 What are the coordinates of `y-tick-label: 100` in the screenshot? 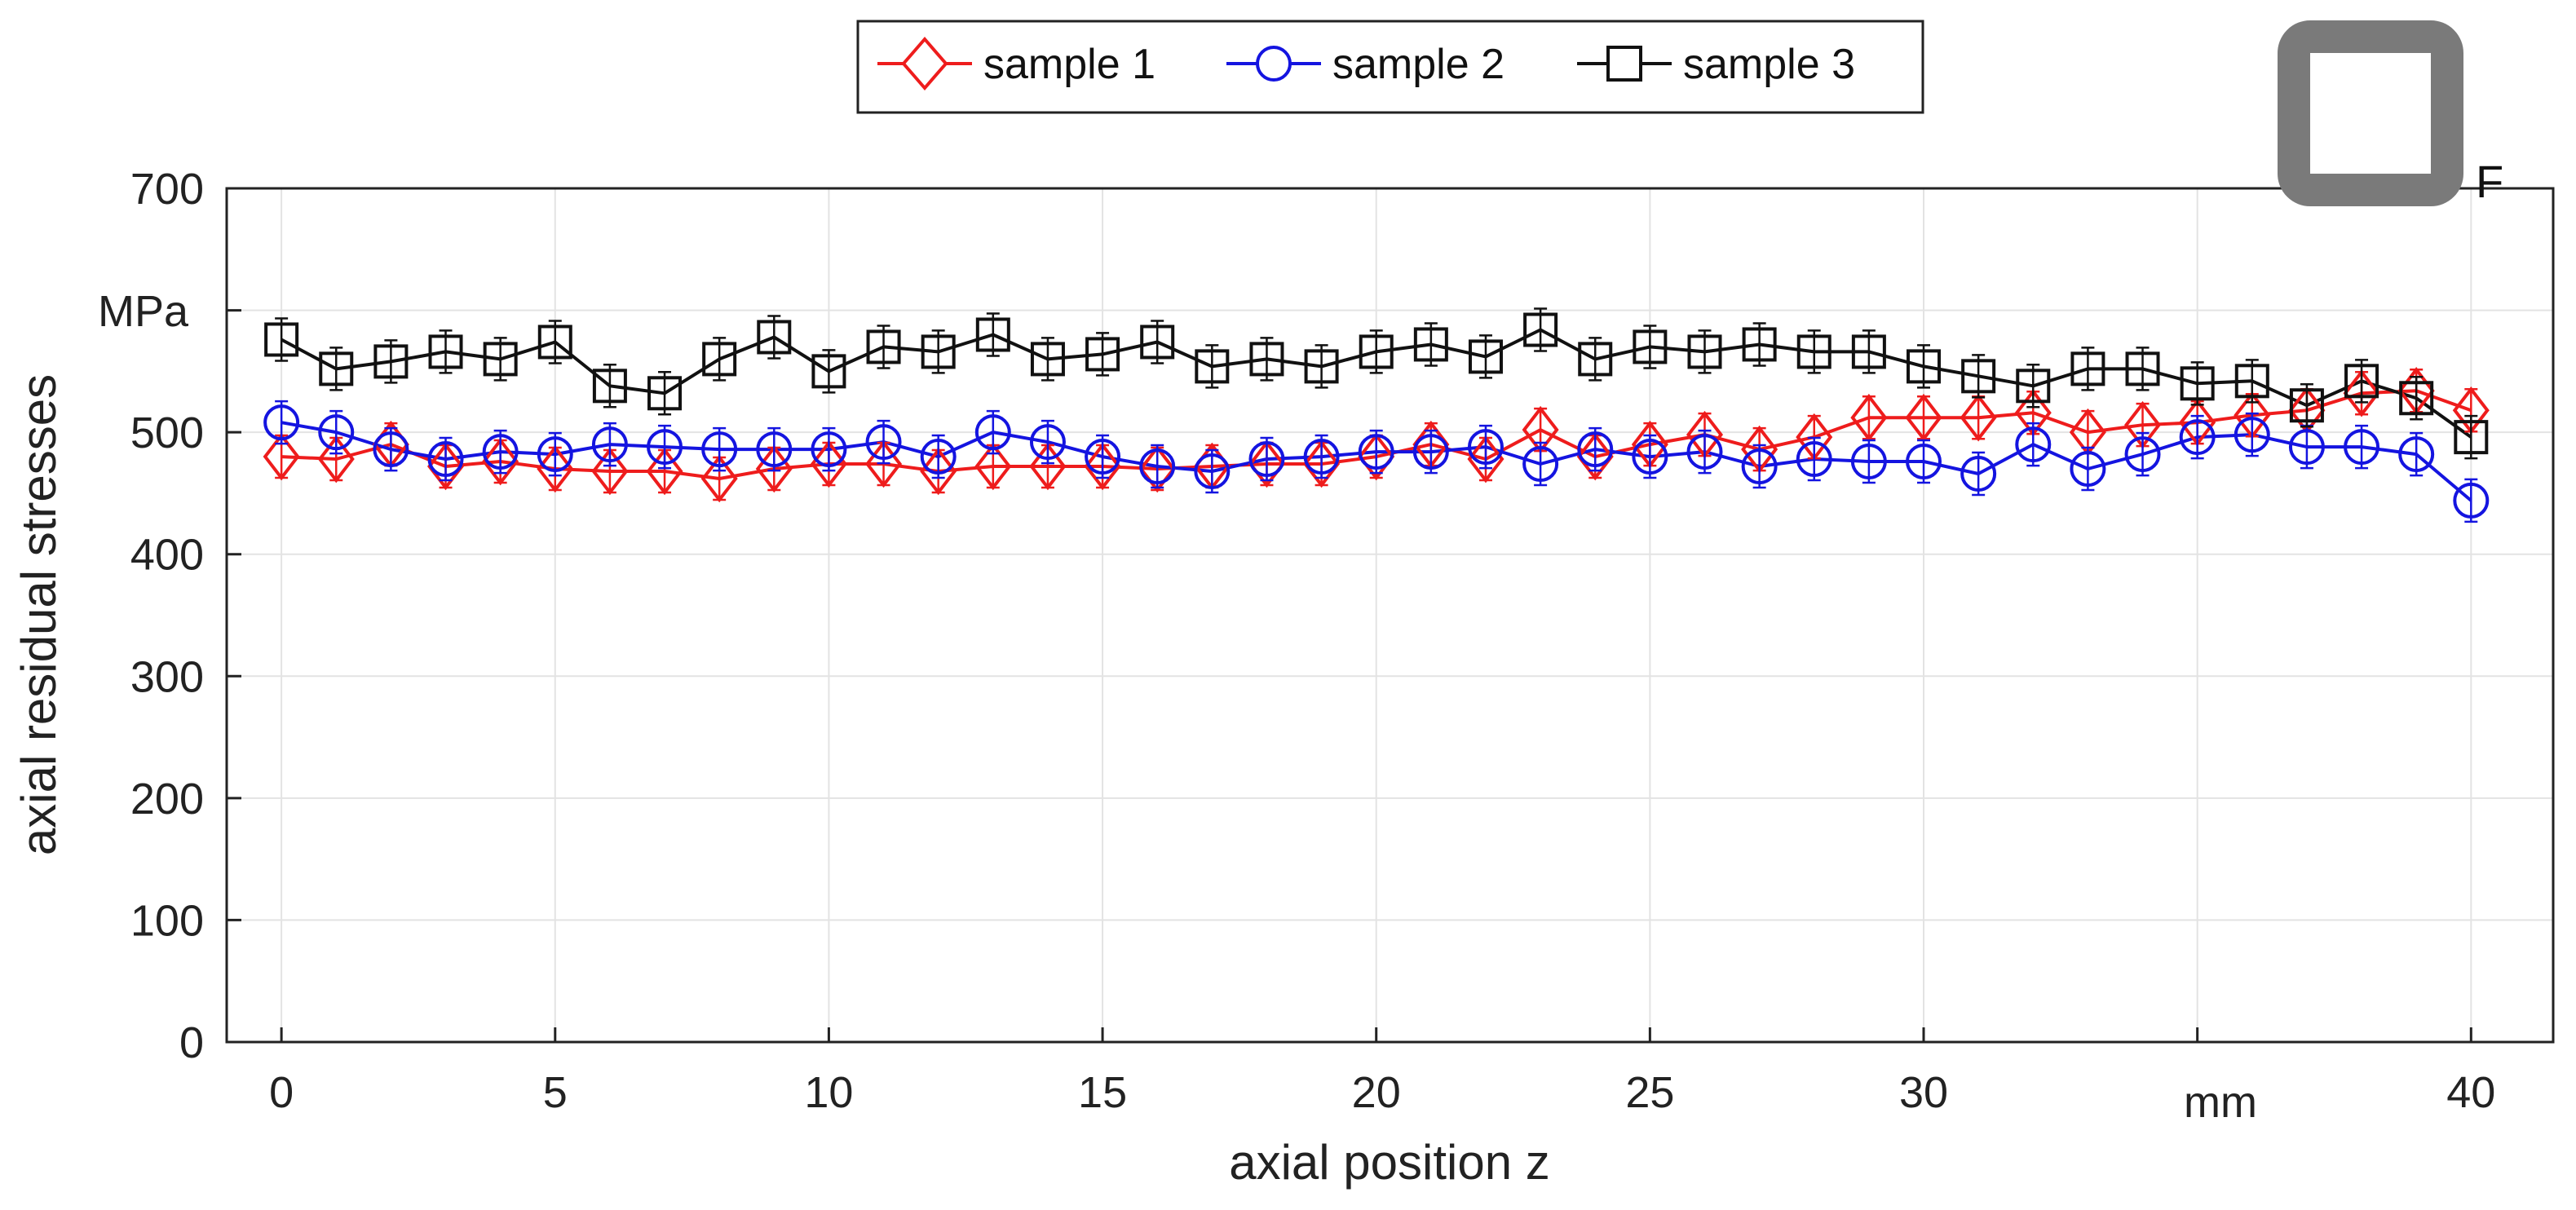 It's located at (167, 921).